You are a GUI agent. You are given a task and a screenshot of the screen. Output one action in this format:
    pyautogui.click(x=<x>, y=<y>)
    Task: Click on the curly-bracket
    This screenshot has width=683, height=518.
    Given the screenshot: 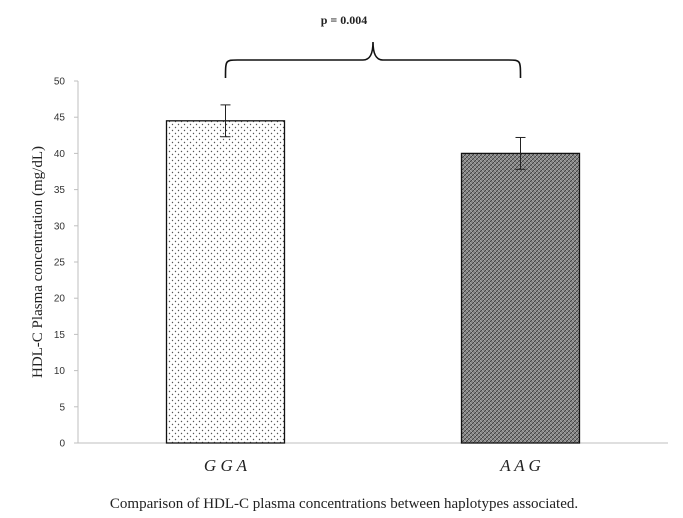 What is the action you would take?
    pyautogui.click(x=373, y=60)
    